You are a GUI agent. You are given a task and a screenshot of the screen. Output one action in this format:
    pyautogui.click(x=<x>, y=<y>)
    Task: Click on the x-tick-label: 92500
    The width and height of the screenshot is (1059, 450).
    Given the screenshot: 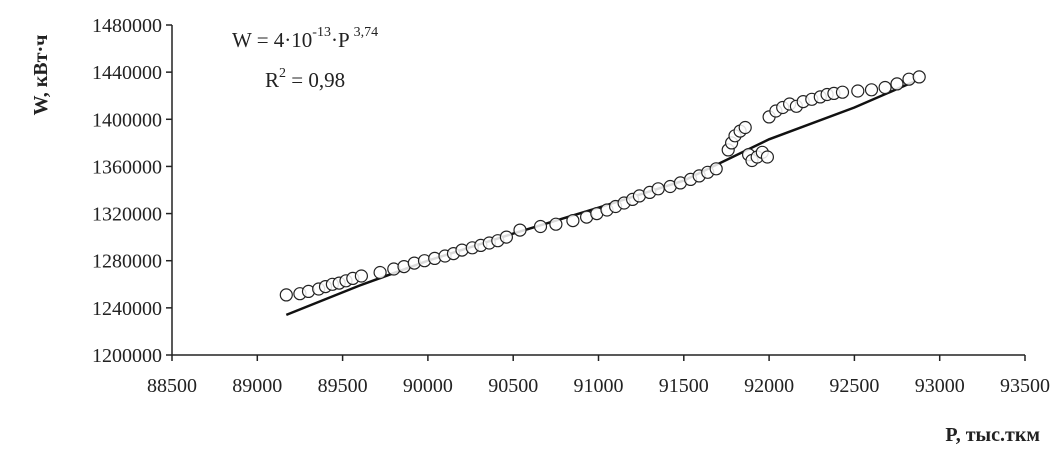 What is the action you would take?
    pyautogui.click(x=854, y=386)
    